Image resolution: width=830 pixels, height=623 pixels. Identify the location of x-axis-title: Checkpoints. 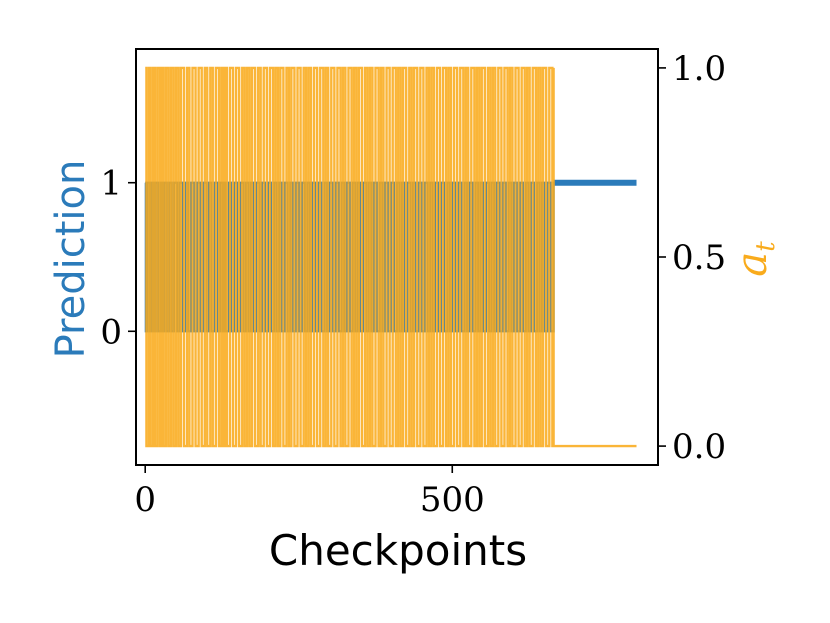
(398, 550).